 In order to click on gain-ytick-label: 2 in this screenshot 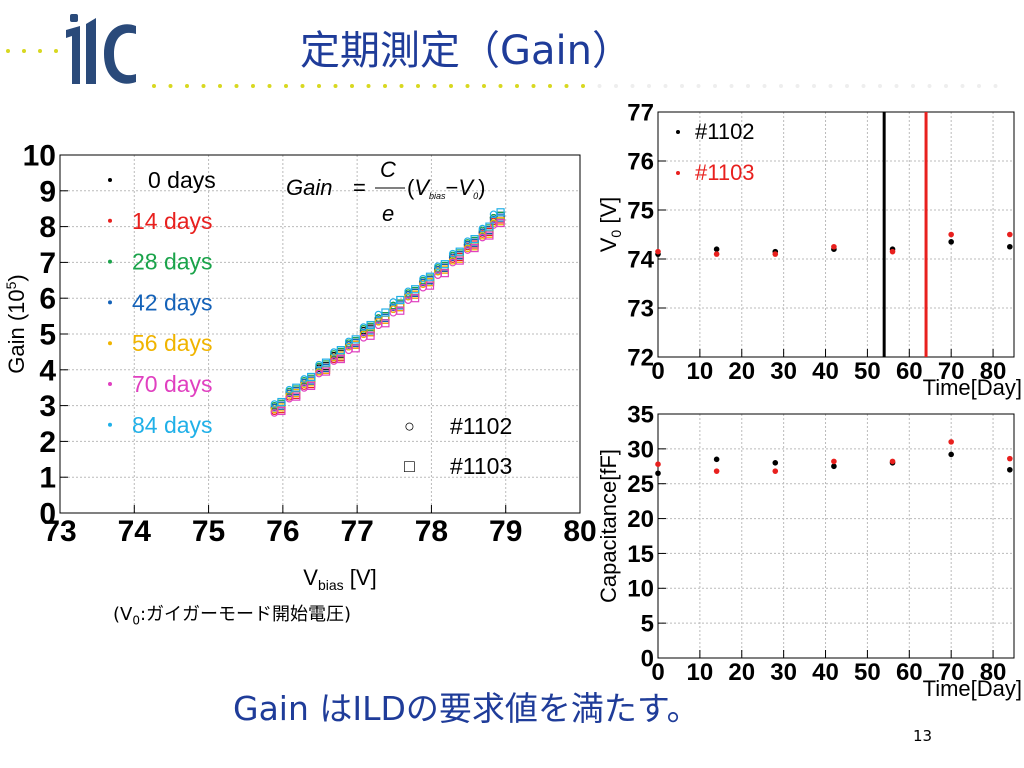, I will do `click(47, 442)`.